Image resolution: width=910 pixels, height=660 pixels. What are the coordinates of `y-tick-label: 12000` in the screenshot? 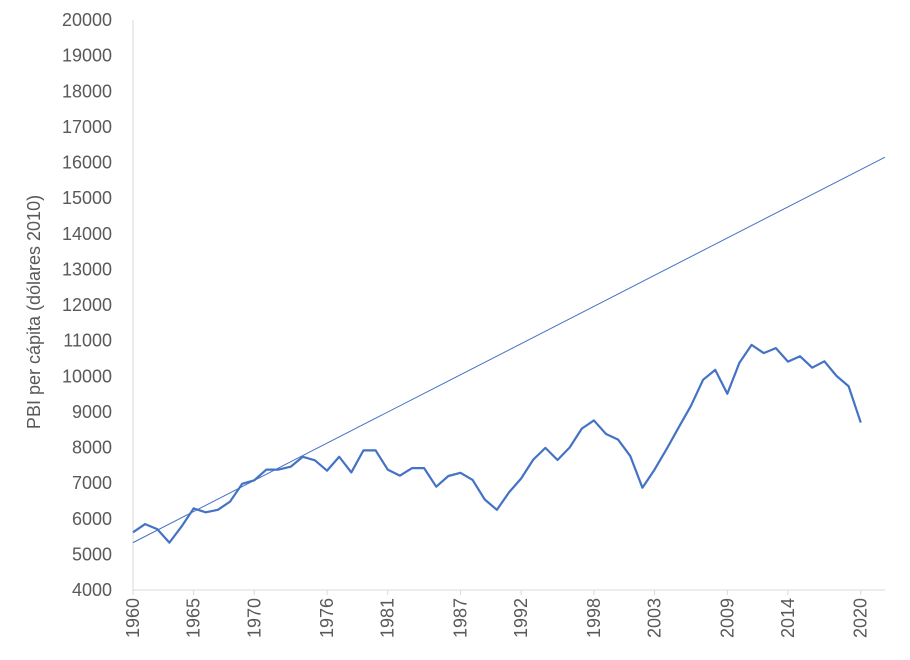 It's located at (87, 305).